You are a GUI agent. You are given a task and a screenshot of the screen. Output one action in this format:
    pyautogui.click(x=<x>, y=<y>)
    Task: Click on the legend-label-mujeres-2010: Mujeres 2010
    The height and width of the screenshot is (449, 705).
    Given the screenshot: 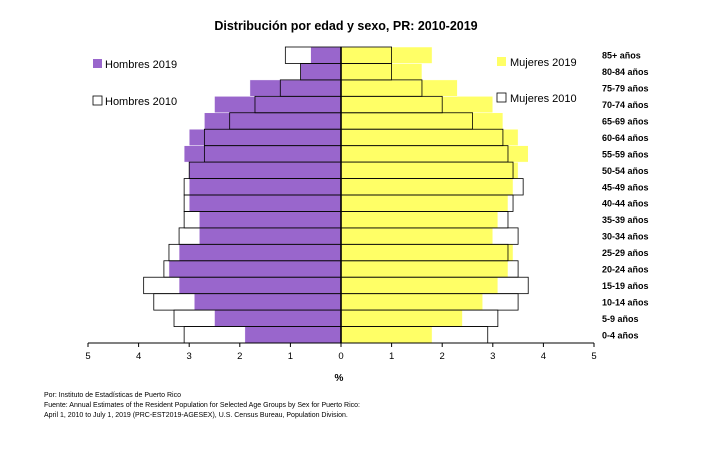 What is the action you would take?
    pyautogui.click(x=543, y=99)
    